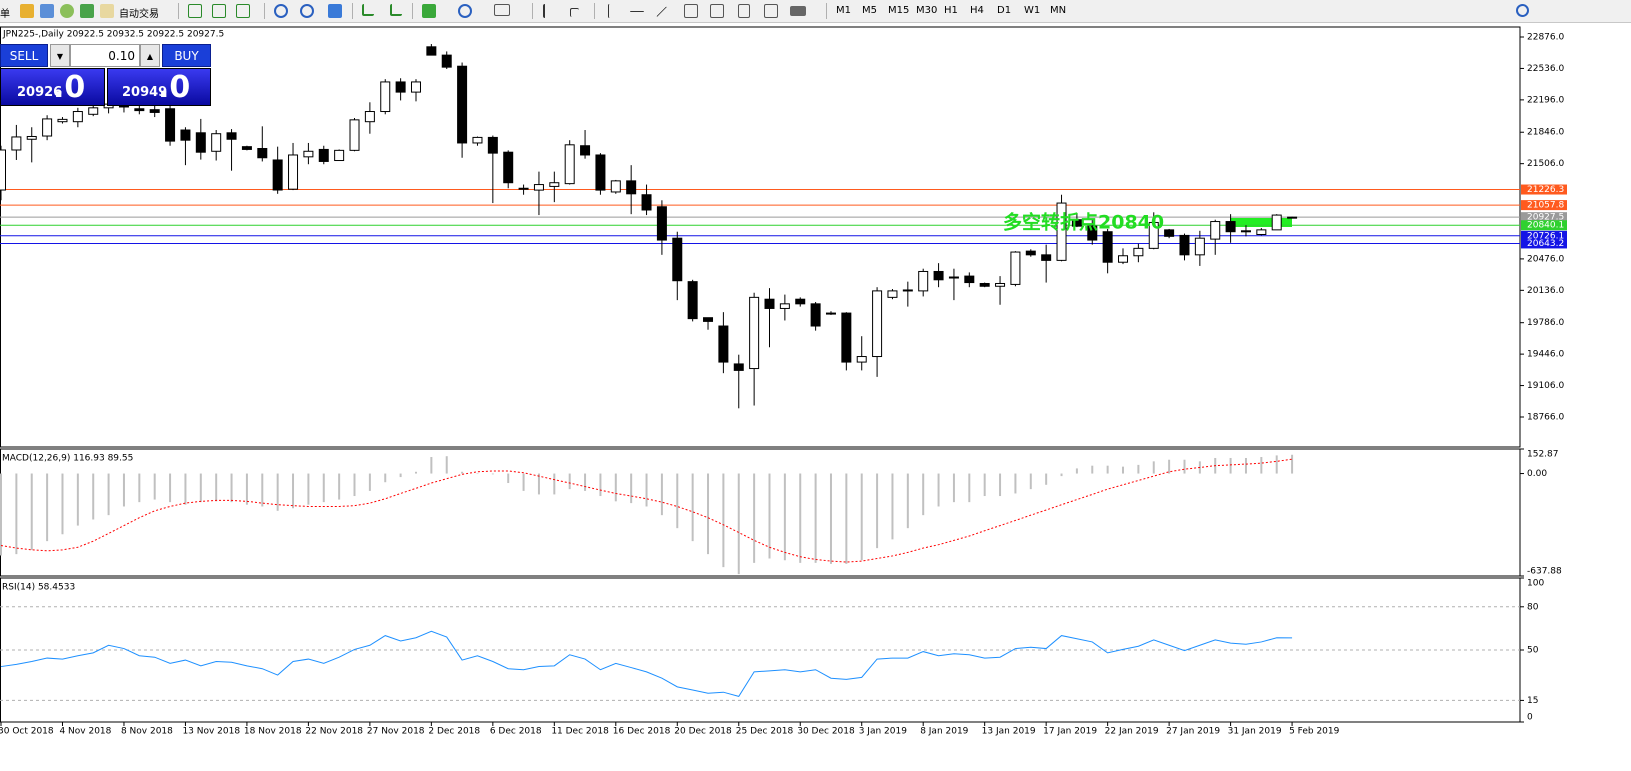 The width and height of the screenshot is (1631, 771). What do you see at coordinates (105, 75) in the screenshot?
I see `trade-panel: SELL ▼ 0.10 ▲ BUY 20926 .0 20949 .0` at bounding box center [105, 75].